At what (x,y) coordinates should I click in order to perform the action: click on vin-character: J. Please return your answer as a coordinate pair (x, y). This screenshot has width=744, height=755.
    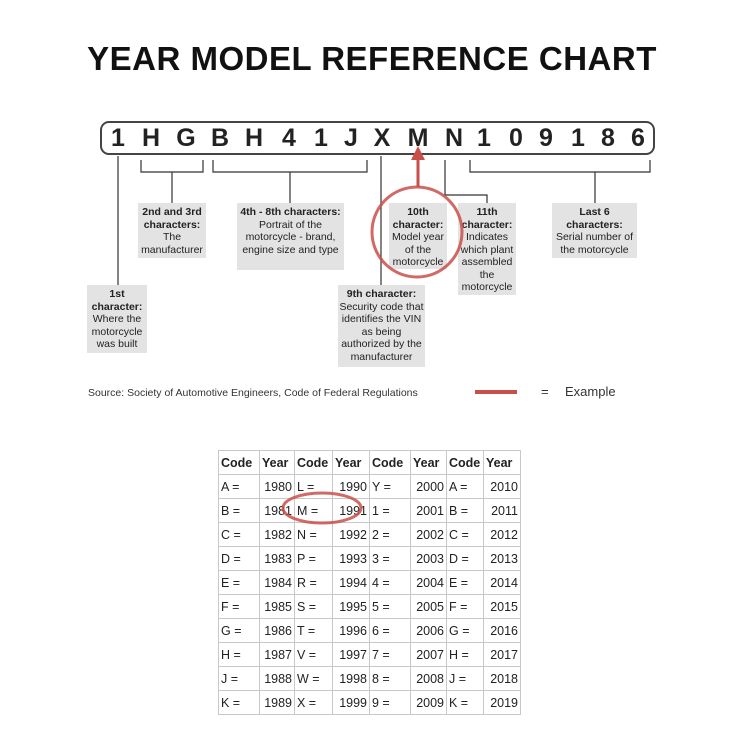
    Looking at the image, I should click on (351, 138).